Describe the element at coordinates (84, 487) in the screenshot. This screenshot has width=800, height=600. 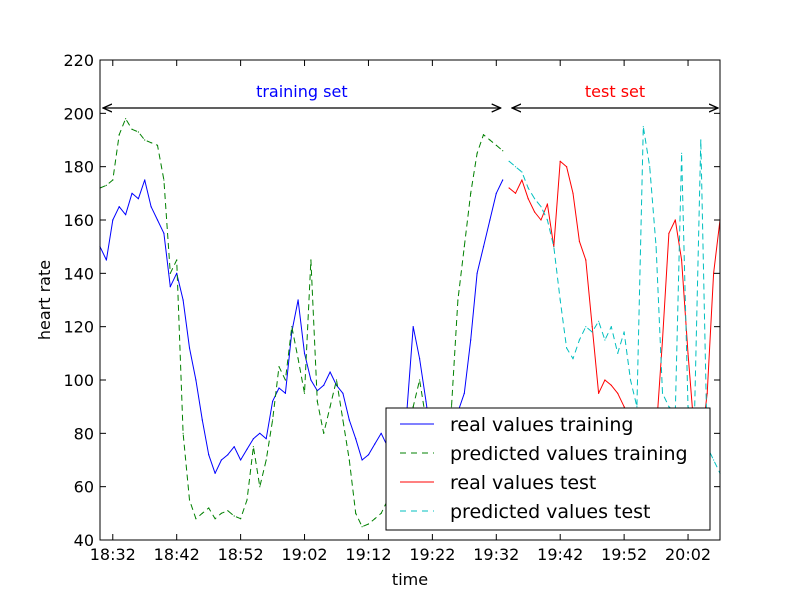
I see `y-tick-label: 60` at that location.